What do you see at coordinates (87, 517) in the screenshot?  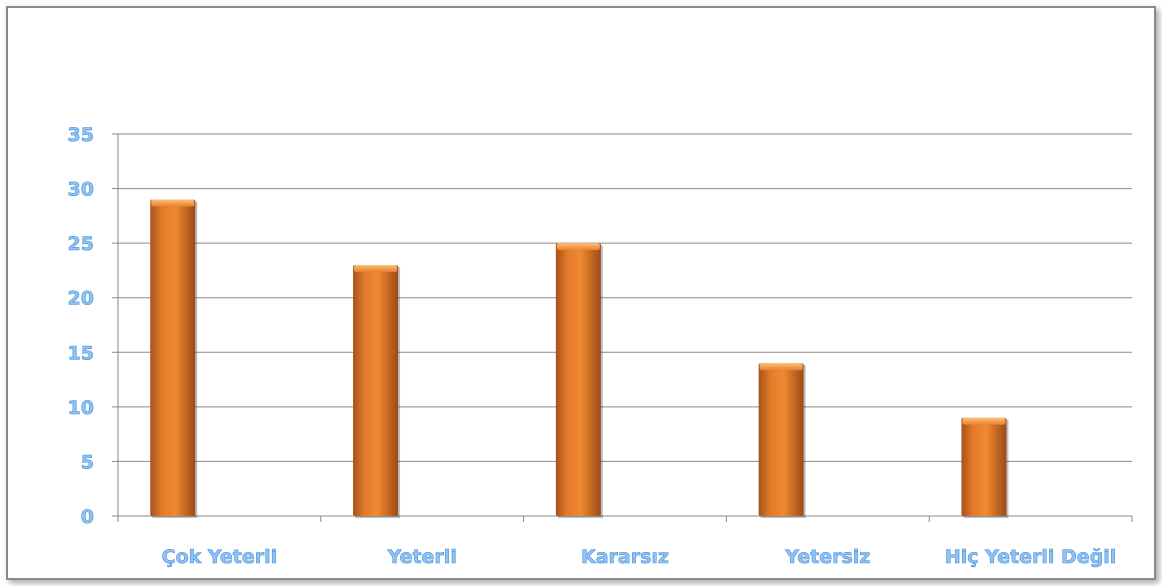 I see `y-tick-label: 0` at bounding box center [87, 517].